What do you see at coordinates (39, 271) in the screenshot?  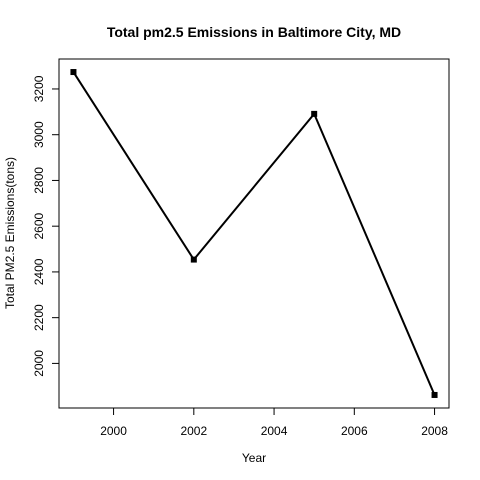 I see `y-tick-label: 2400` at bounding box center [39, 271].